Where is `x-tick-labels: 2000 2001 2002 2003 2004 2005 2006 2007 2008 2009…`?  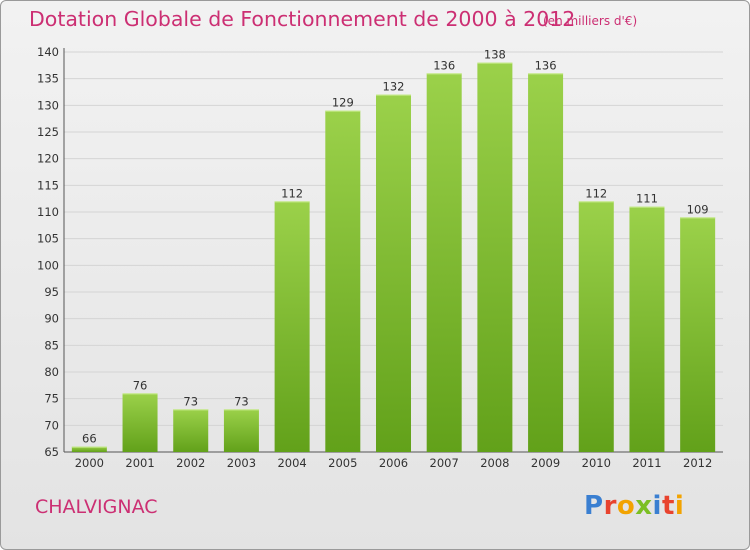
x-tick-labels: 2000 2001 2002 2003 2004 2005 2006 2007 2008 2009… is located at coordinates (394, 463).